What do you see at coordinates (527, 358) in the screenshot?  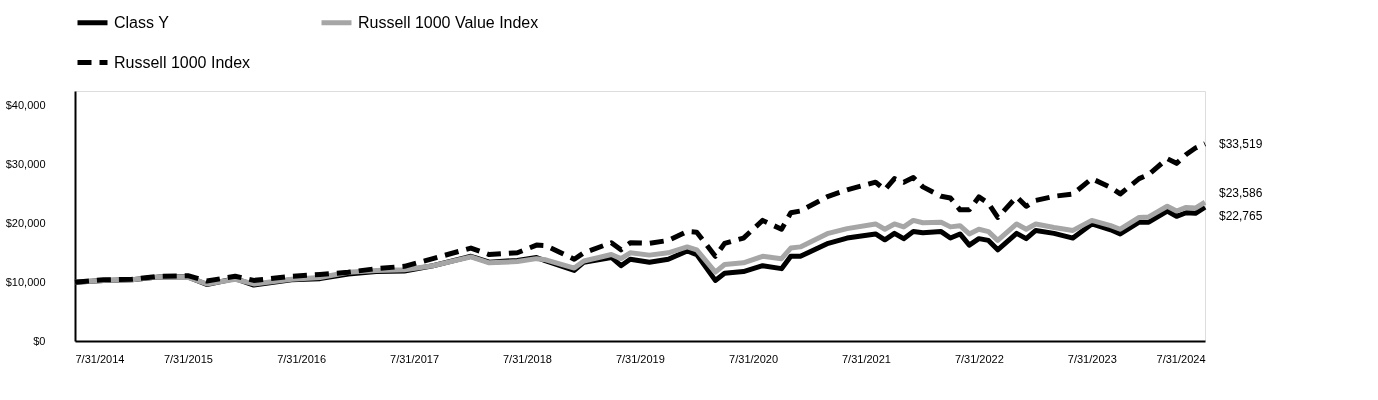 I see `x-tick-label: 7/31/2018` at bounding box center [527, 358].